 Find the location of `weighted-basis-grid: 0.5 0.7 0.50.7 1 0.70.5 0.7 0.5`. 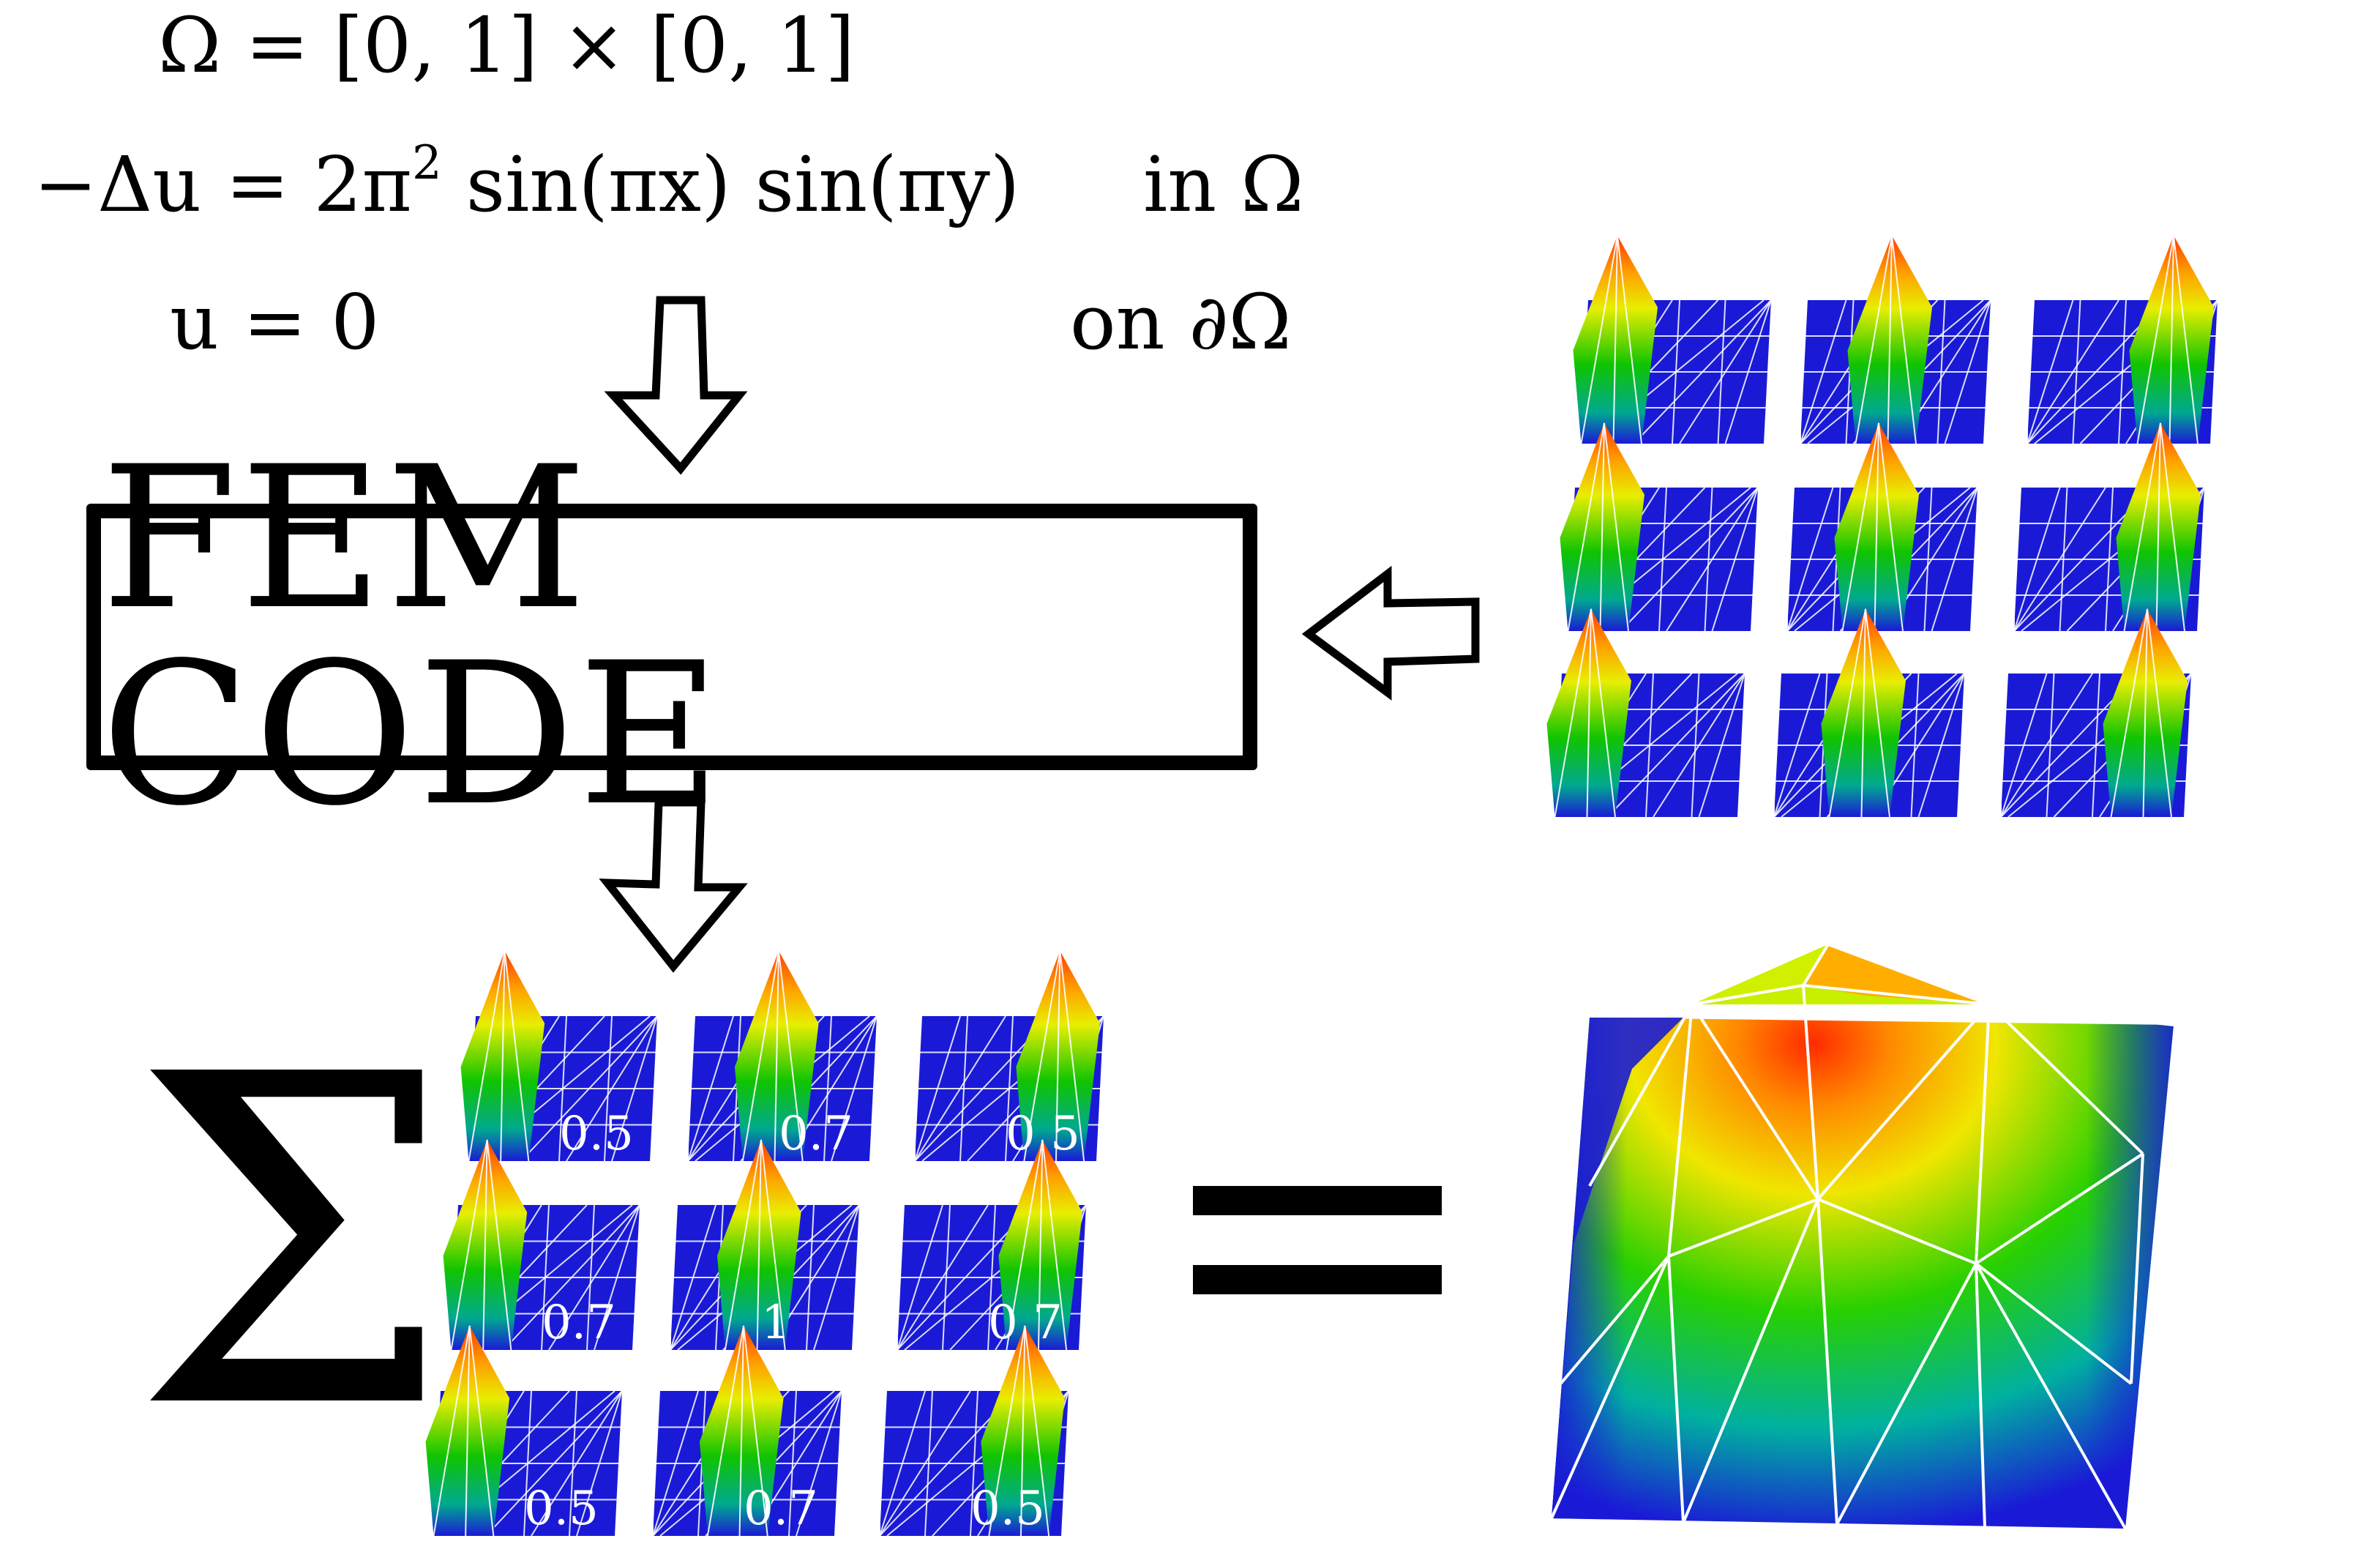

weighted-basis-grid: 0.5 0.7 0.50.7 1 0.70.5 0.7 0.5 is located at coordinates (764, 1243).